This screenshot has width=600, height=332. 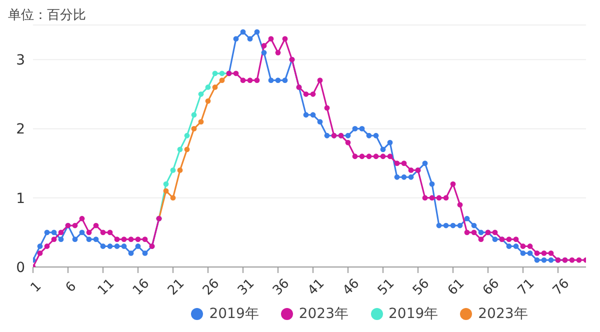 I want to click on x-tick-label: 71, so click(x=526, y=287).